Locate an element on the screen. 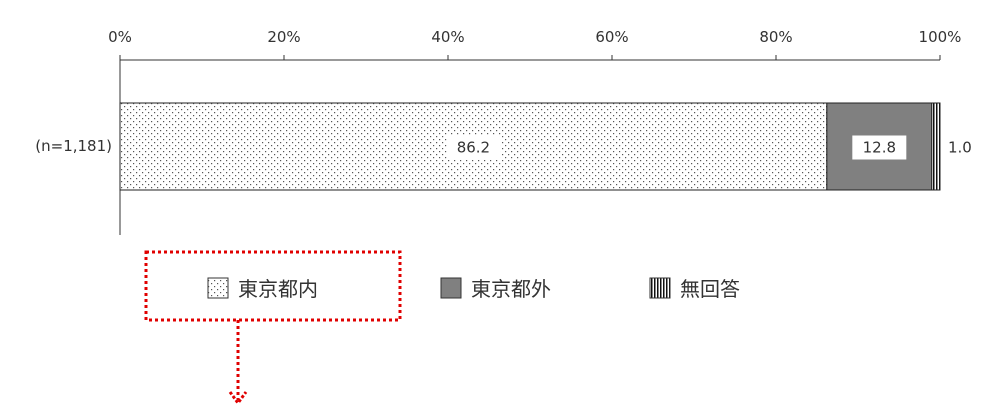 Image resolution: width=987 pixels, height=412 pixels. data-label-tokyo-outside: 12.8 is located at coordinates (879, 148).